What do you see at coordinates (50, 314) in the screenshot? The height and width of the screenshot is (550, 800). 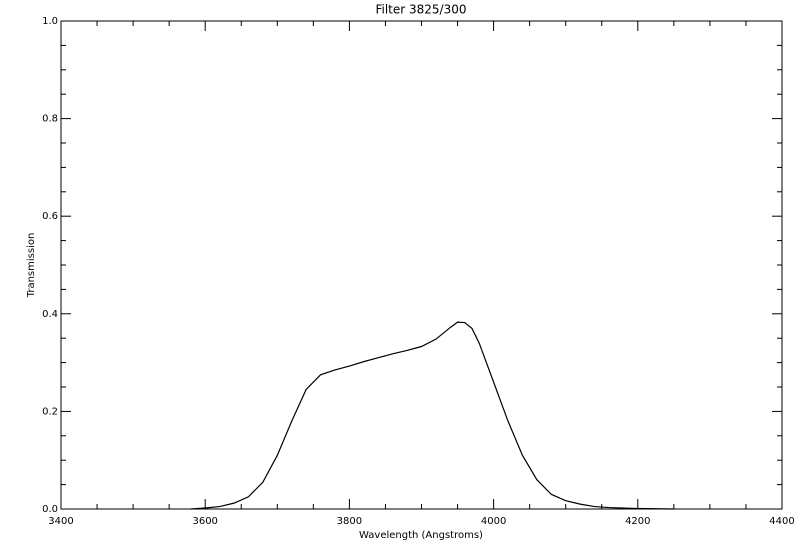 I see `y-tick-label: 0.4` at bounding box center [50, 314].